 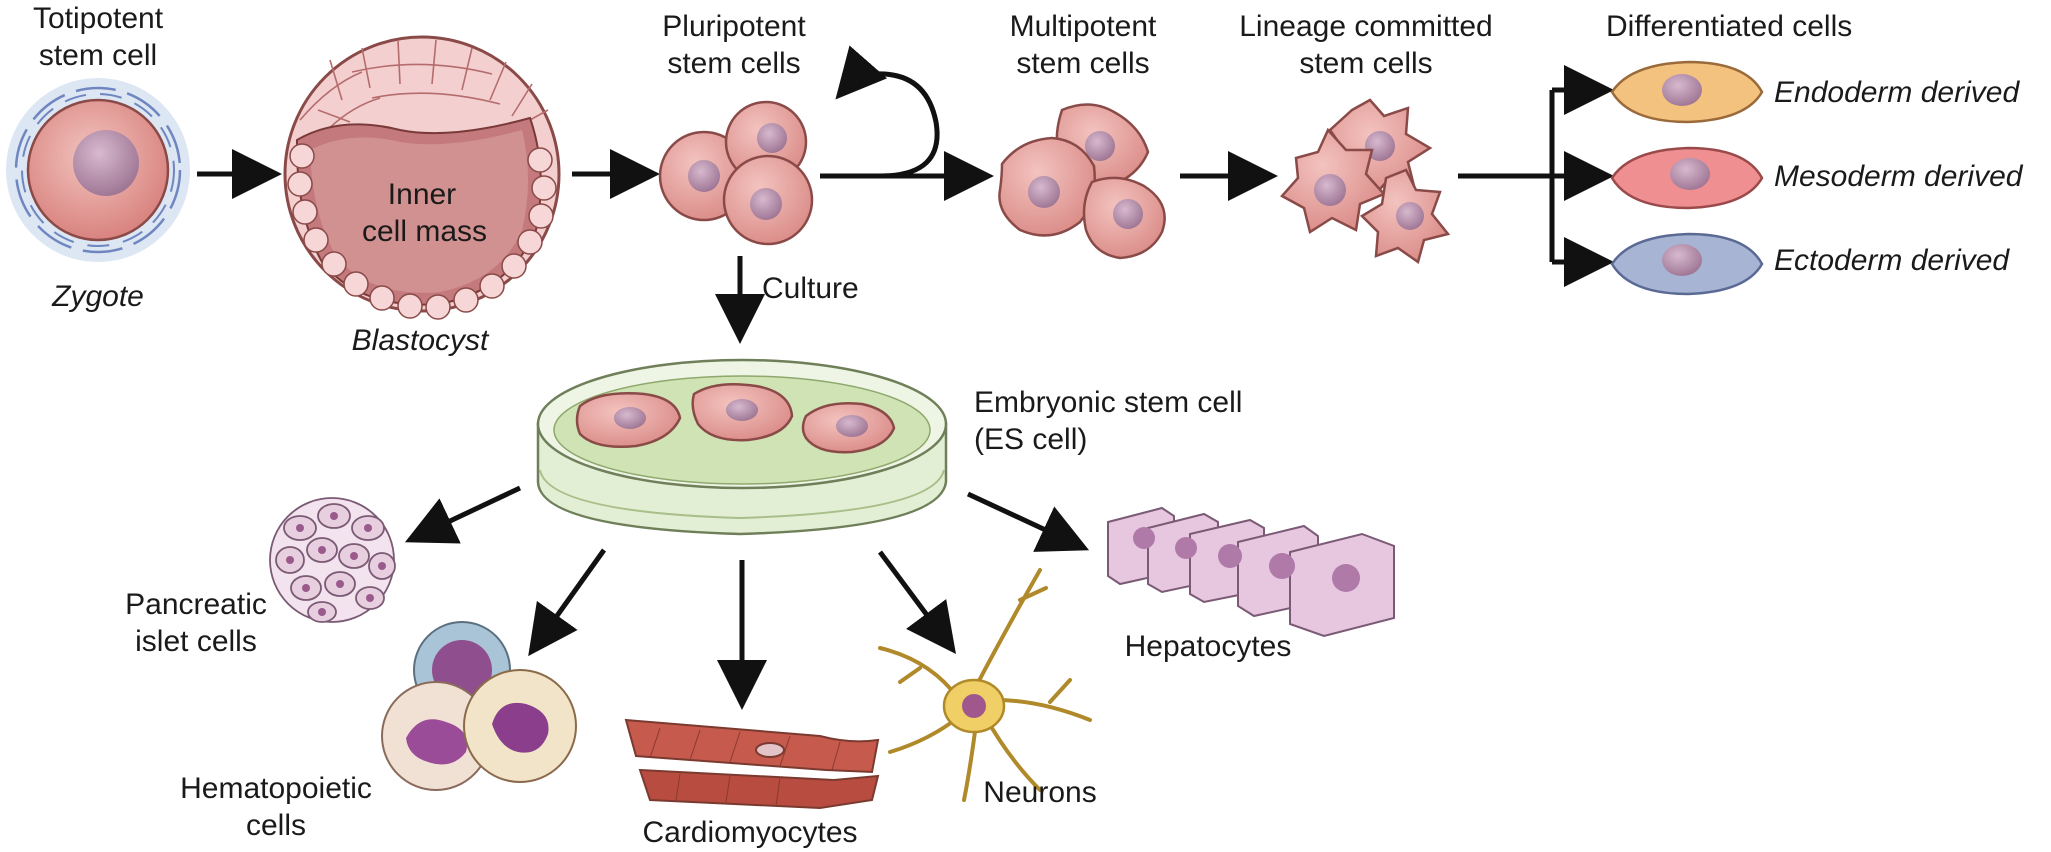 What do you see at coordinates (1108, 421) in the screenshot?
I see `label-es-cell: Embryonic stem cell (ES cell)` at bounding box center [1108, 421].